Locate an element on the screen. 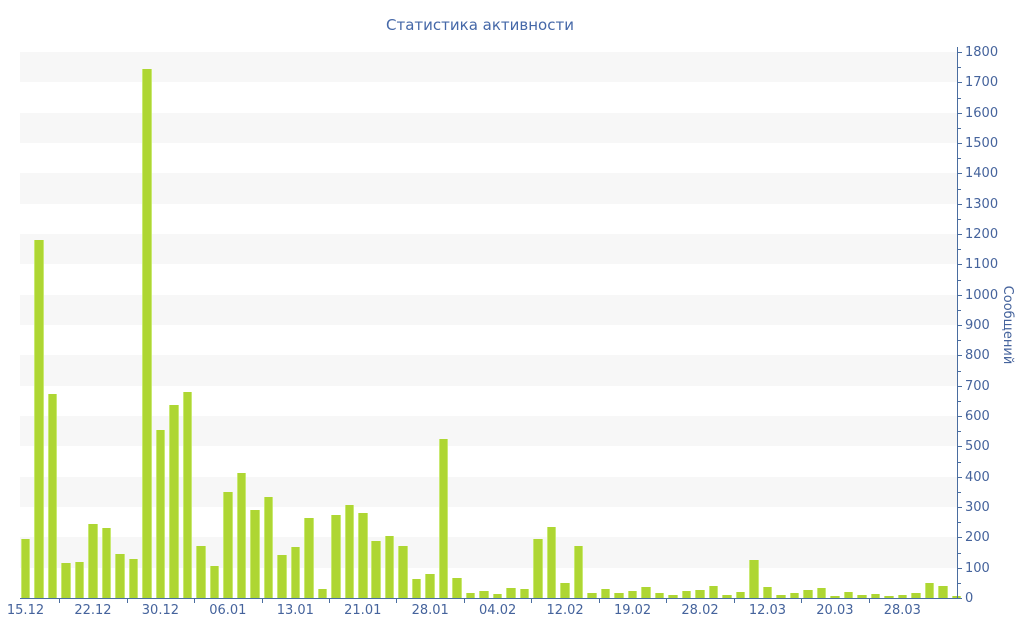  x-axis-label: 06.01 is located at coordinates (228, 610).